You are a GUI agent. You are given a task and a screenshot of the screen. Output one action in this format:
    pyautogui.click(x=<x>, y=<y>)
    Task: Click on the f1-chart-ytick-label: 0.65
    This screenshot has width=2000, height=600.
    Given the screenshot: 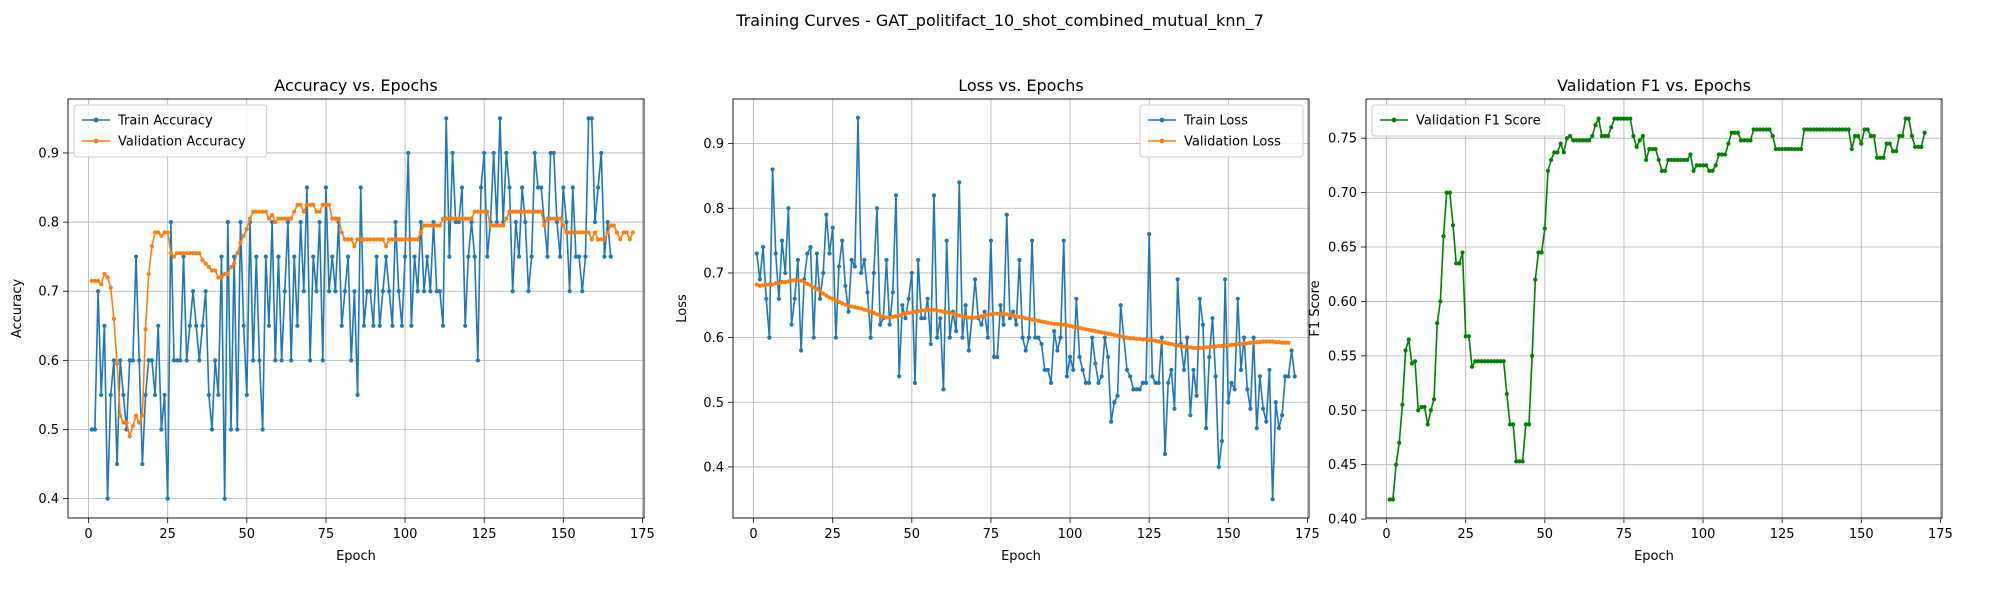 What is the action you would take?
    pyautogui.click(x=1342, y=248)
    